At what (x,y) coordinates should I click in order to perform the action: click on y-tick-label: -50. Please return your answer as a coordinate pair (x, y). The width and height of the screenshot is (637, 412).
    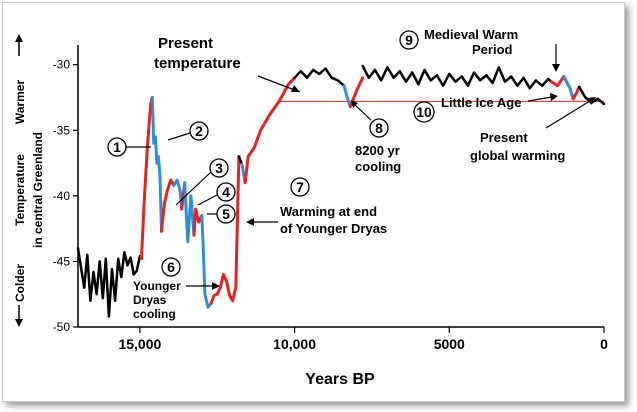
    Looking at the image, I should click on (62, 327).